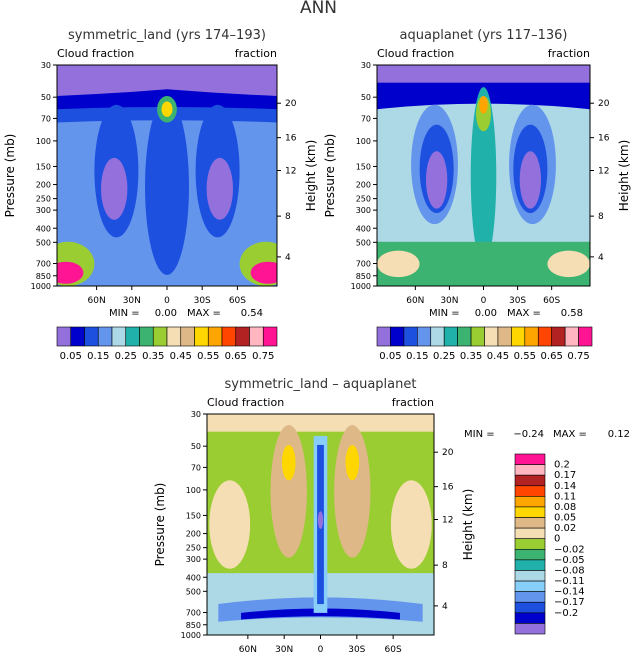  I want to click on colorbar-label: −0.17, so click(569, 602).